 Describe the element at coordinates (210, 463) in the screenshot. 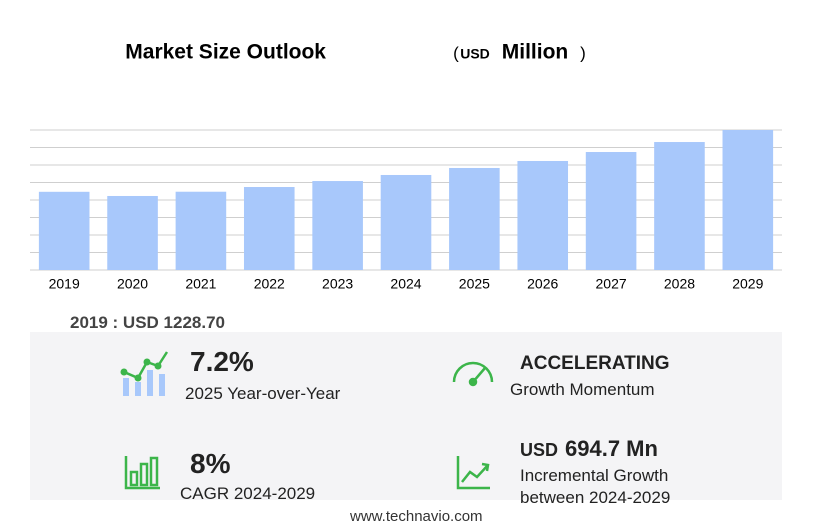

I see `kpi-value: 8%` at that location.